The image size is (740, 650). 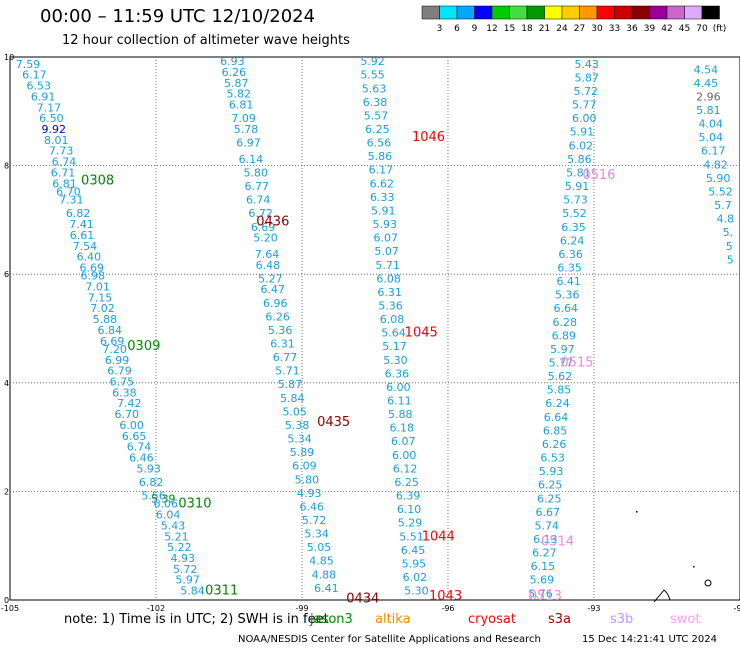 I want to click on wave-height-value: 6.98, so click(x=92, y=276).